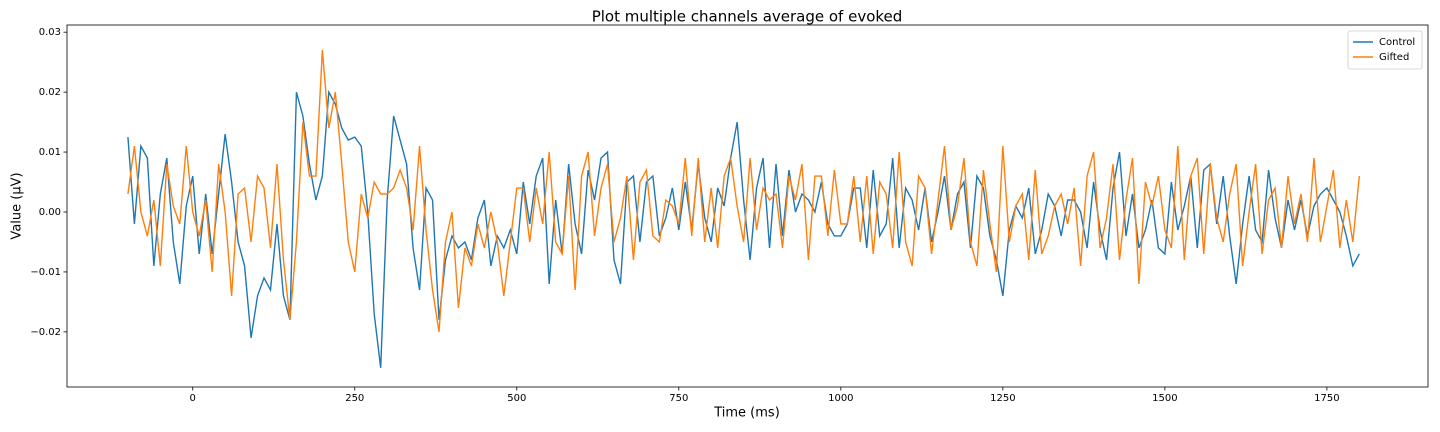 This screenshot has height=432, width=1440. Describe the element at coordinates (747, 17) in the screenshot. I see `chart-title: Plot multiple channels average of evoked` at that location.